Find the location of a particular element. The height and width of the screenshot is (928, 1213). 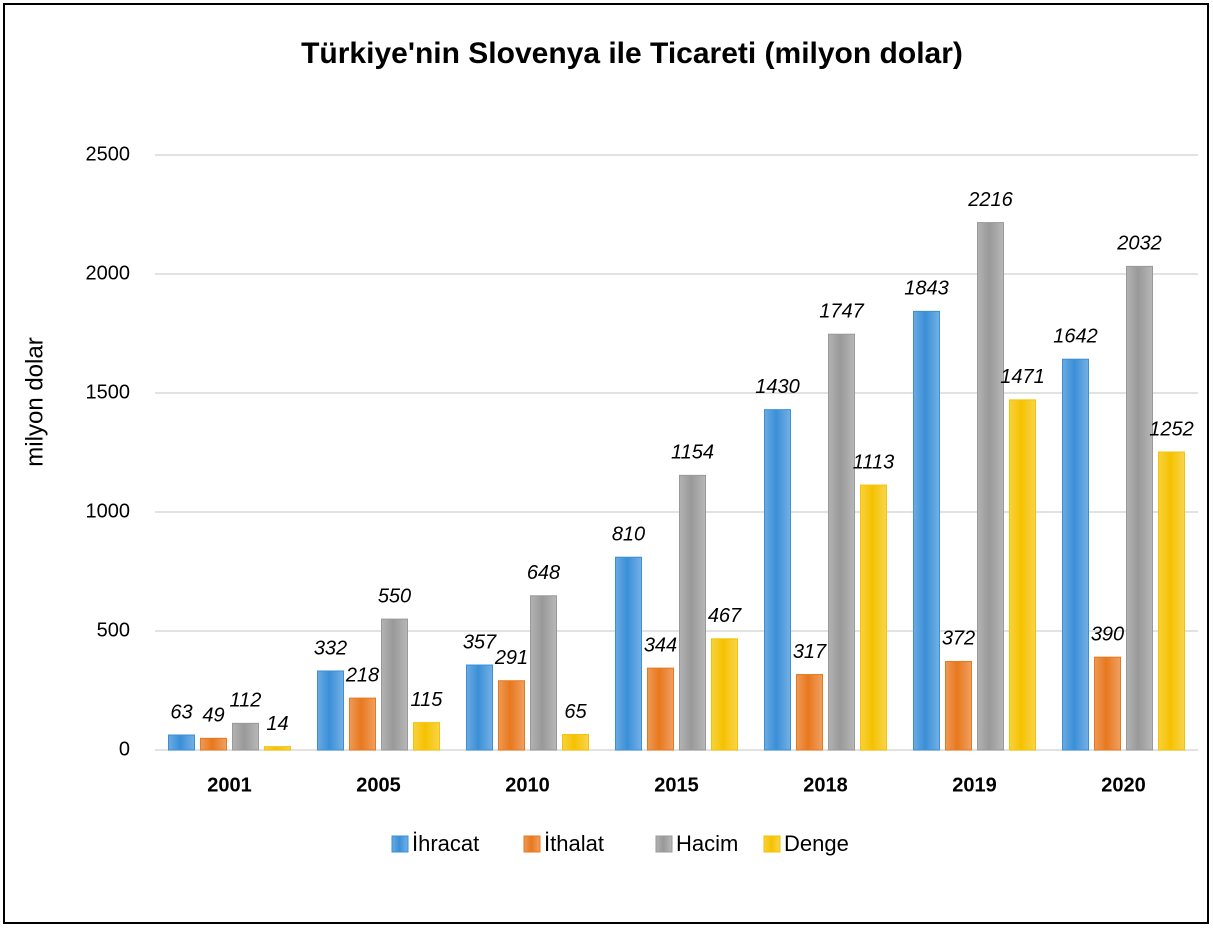

data-label: 550 is located at coordinates (394, 596).